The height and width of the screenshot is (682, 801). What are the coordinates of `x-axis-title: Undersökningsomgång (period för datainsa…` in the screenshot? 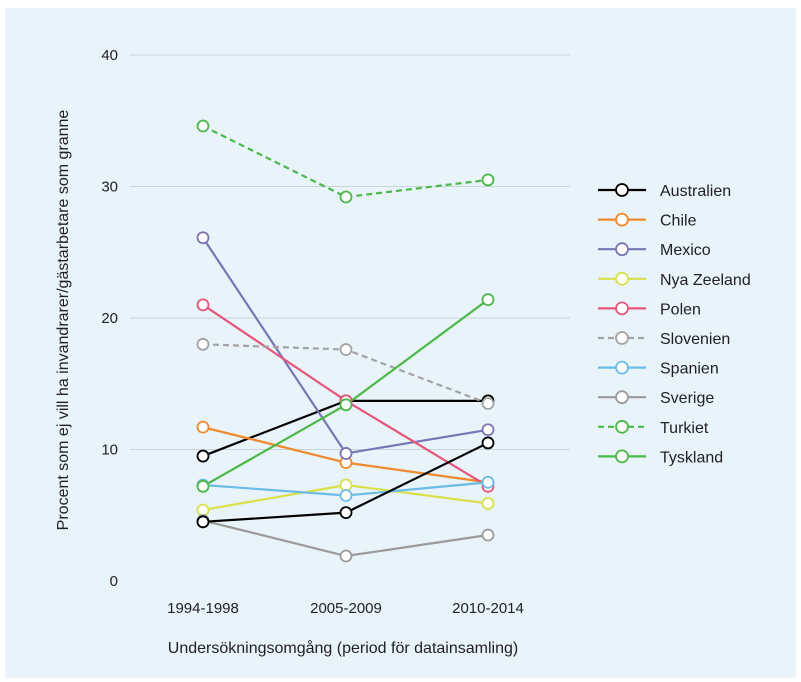 It's located at (343, 648).